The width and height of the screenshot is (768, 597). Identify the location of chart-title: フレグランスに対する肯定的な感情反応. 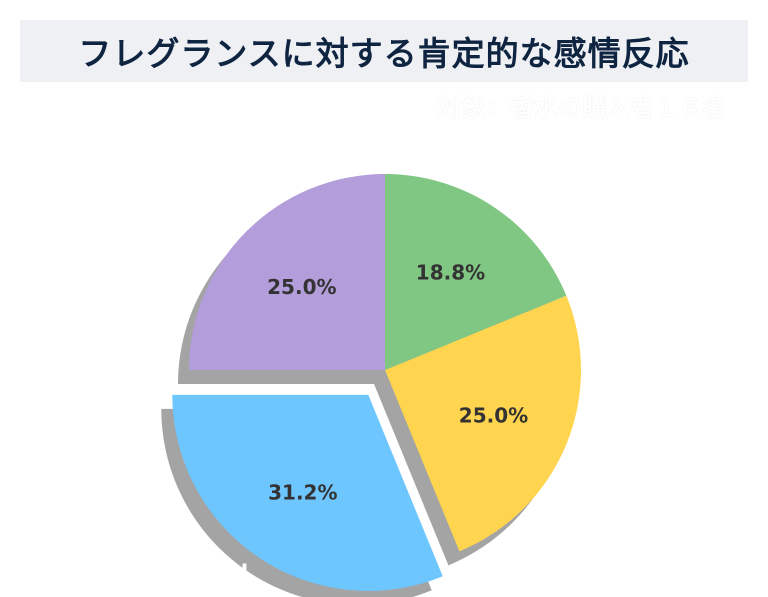
(384, 53).